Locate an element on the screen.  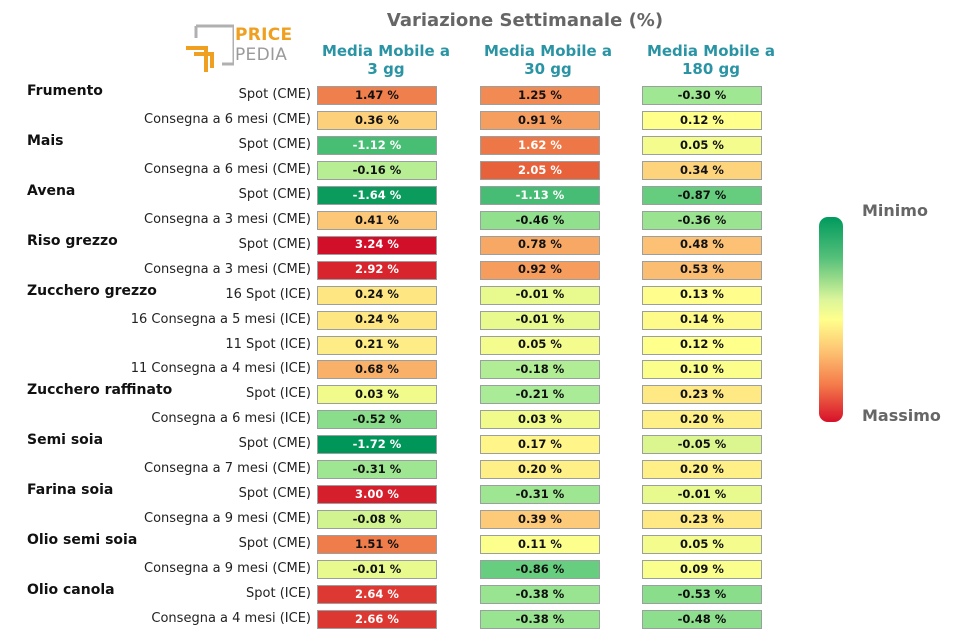
row-label: 11 Consegna a 4 mesi (ICE) is located at coordinates (220, 369).